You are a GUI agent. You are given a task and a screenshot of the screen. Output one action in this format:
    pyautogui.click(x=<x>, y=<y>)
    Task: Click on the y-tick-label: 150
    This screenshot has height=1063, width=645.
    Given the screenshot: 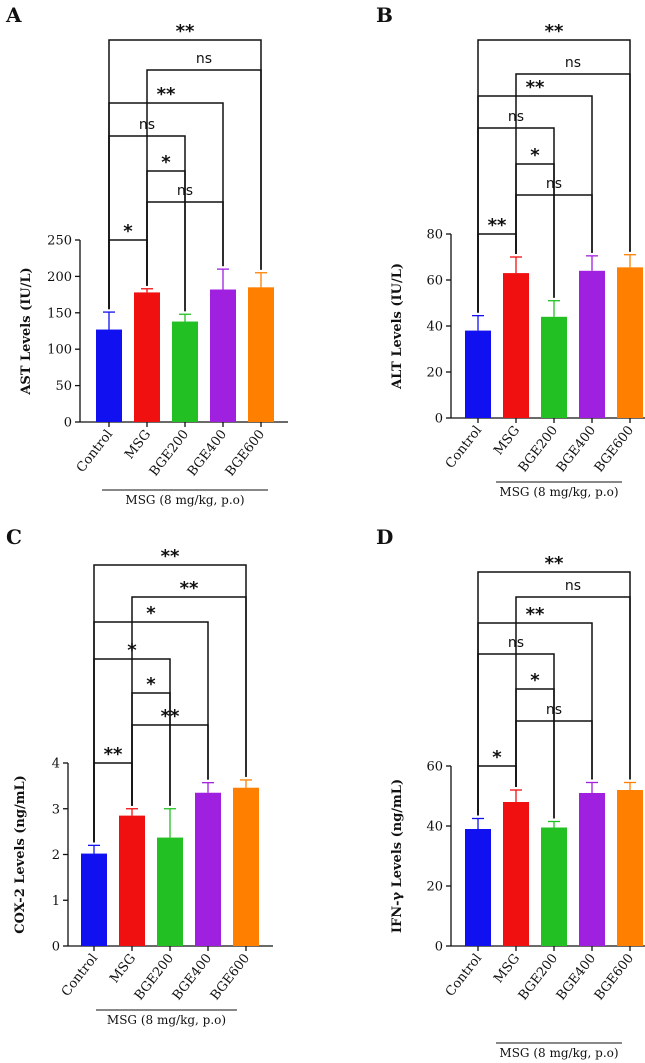 What is the action you would take?
    pyautogui.click(x=59, y=313)
    